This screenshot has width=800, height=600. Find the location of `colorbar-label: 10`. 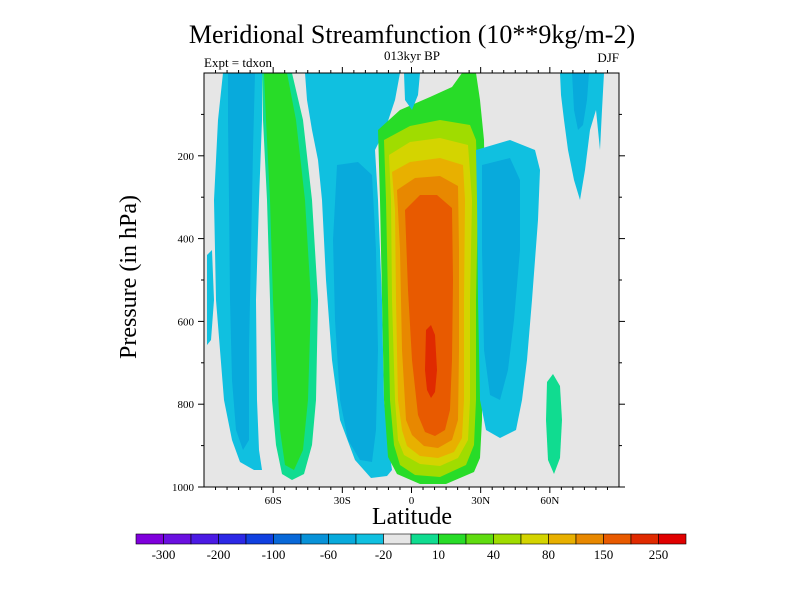

colorbar-label: 10 is located at coordinates (438, 554).